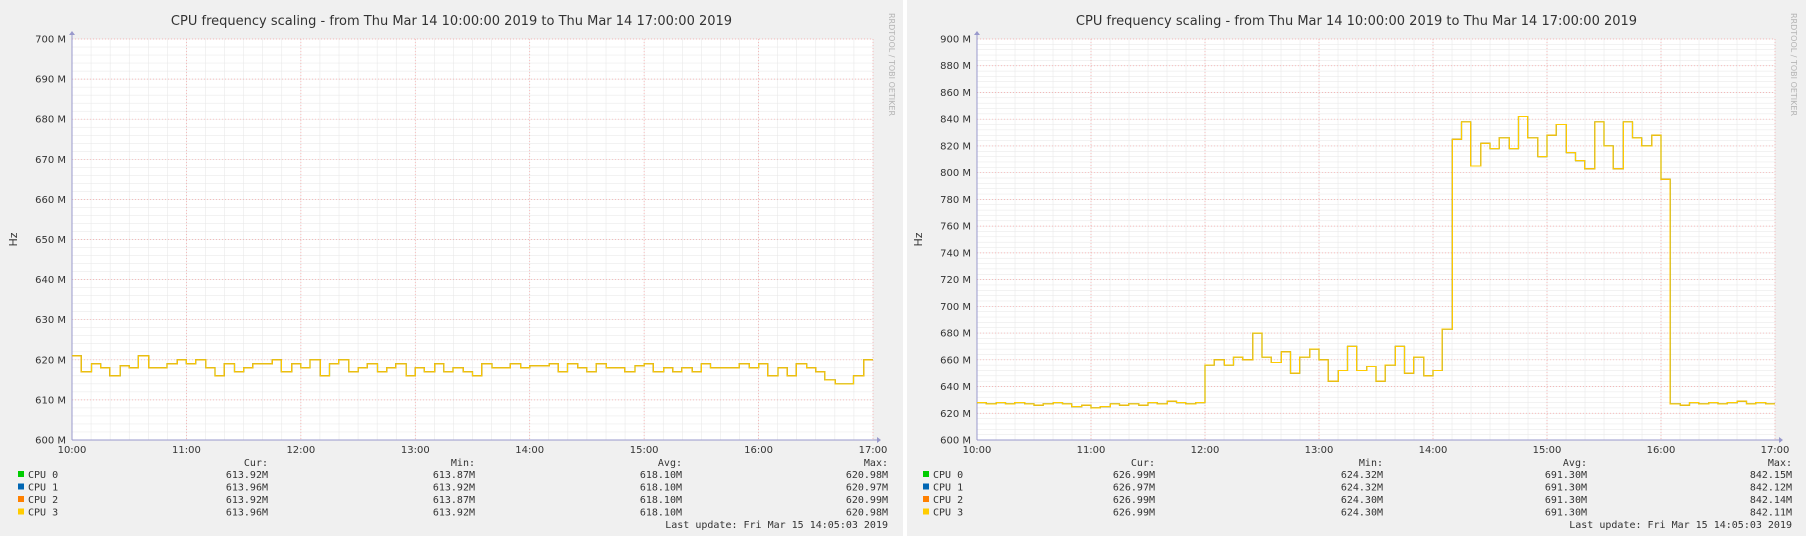  I want to click on y-tick-label: 860 M, so click(955, 93).